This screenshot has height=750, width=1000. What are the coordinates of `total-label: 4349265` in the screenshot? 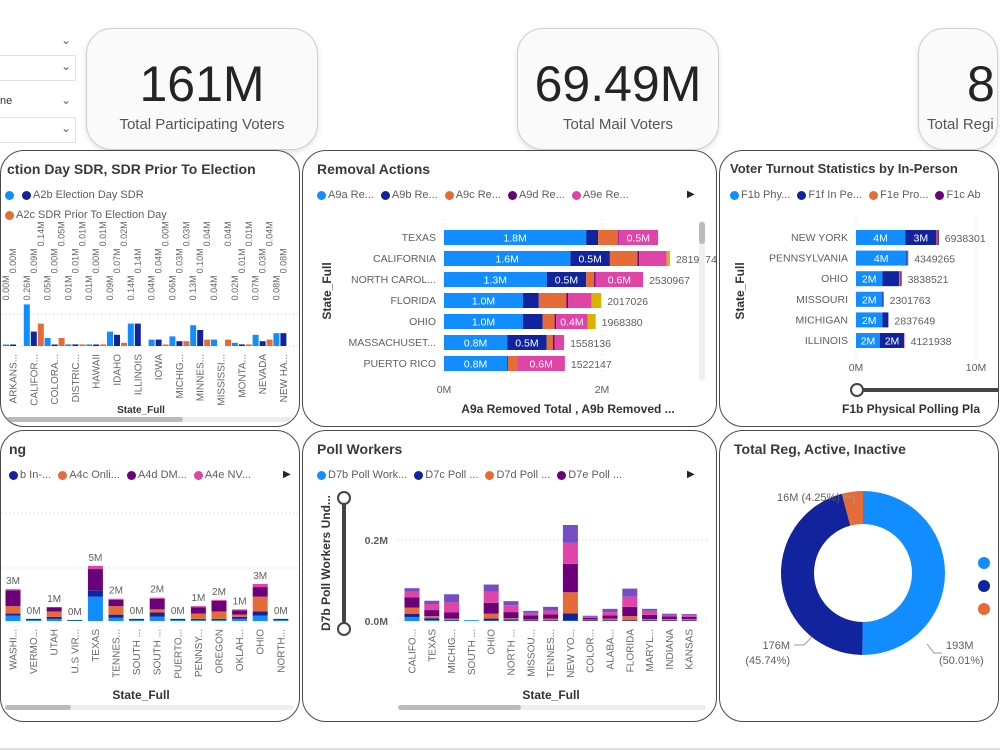 It's located at (934, 260).